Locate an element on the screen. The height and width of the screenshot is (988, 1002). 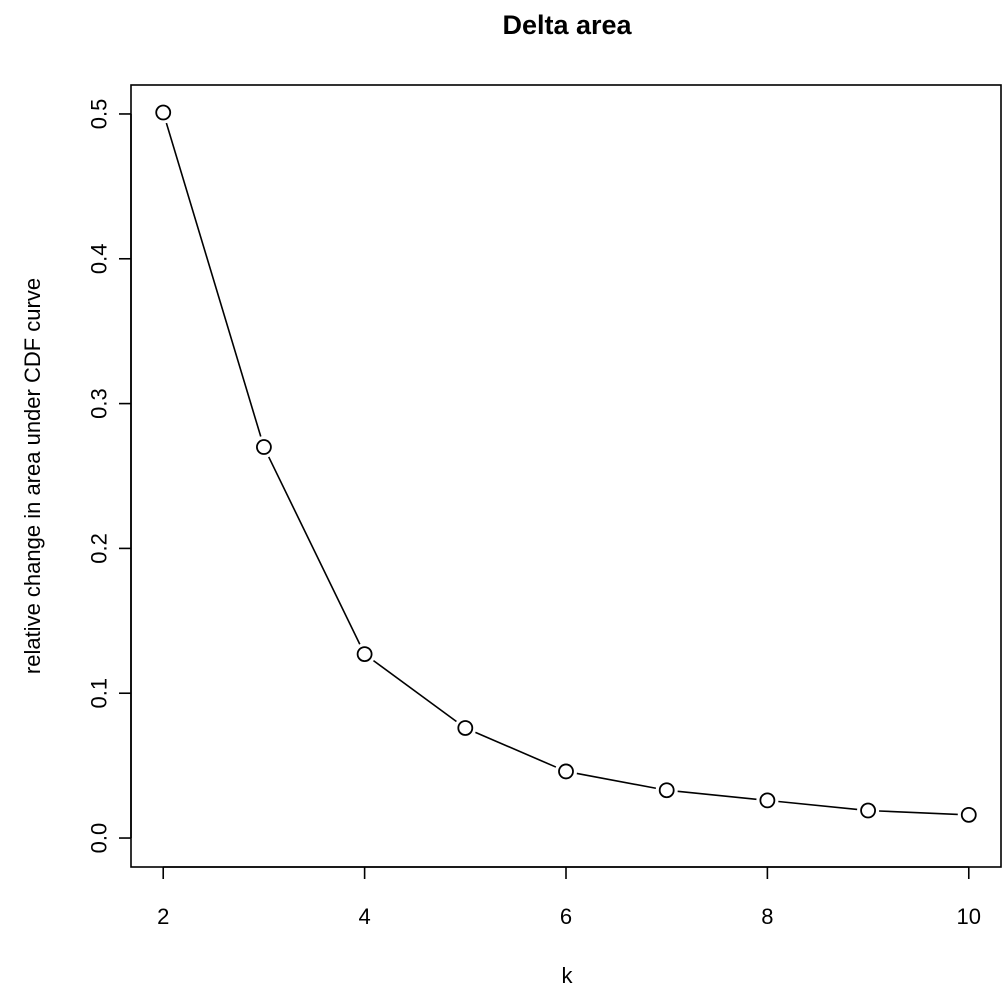
y-axis-title: relative change in area under CDF curve is located at coordinates (32, 476).